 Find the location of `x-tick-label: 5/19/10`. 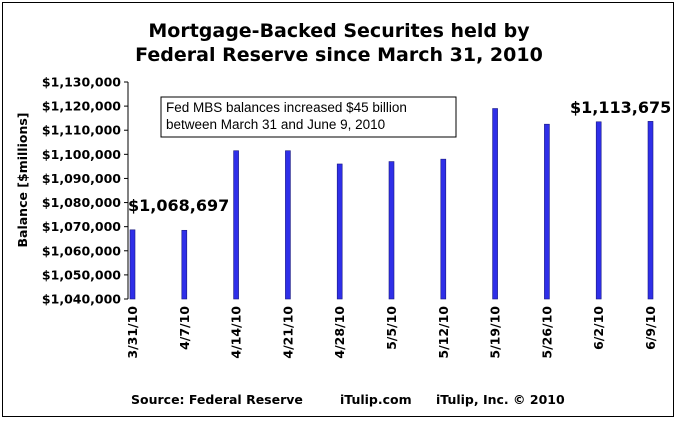

x-tick-label: 5/19/10 is located at coordinates (495, 332).